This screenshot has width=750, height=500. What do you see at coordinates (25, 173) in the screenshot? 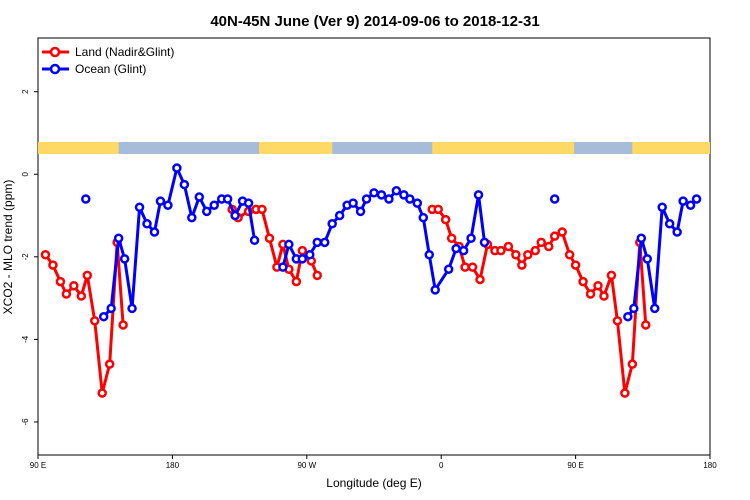
I see `y-tick-label: 0` at bounding box center [25, 173].